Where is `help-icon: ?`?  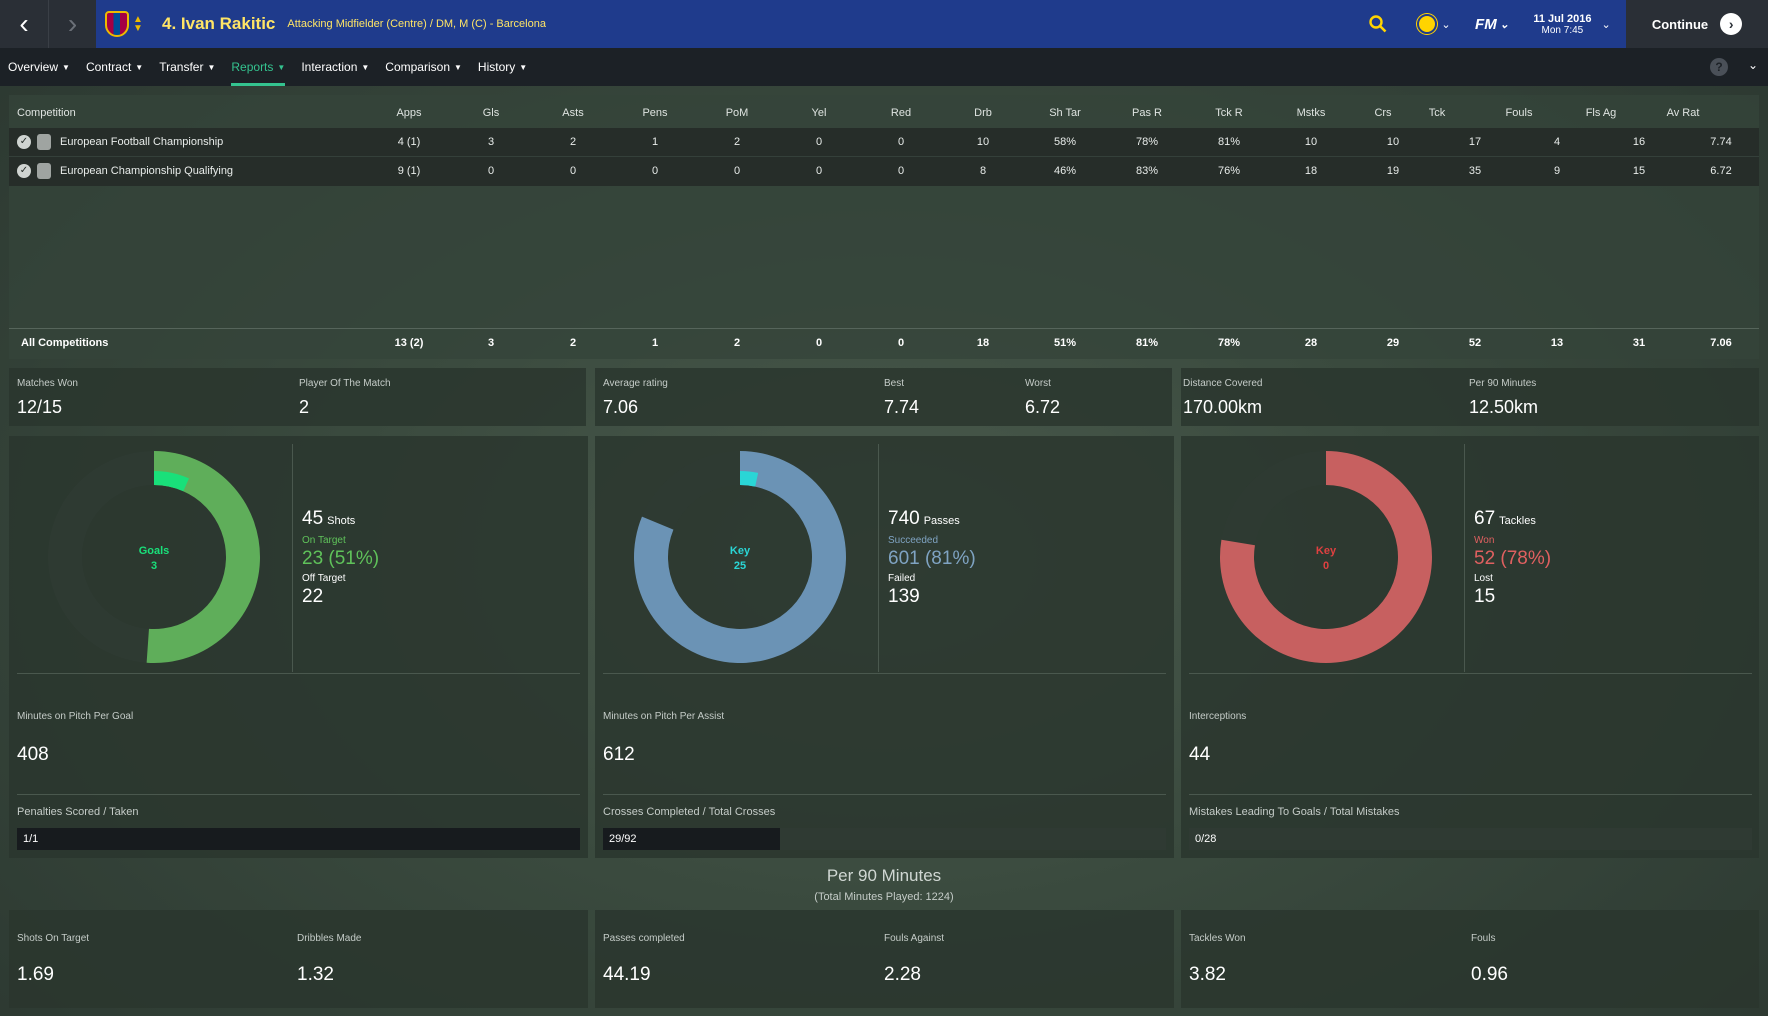
help-icon: ? is located at coordinates (1719, 67).